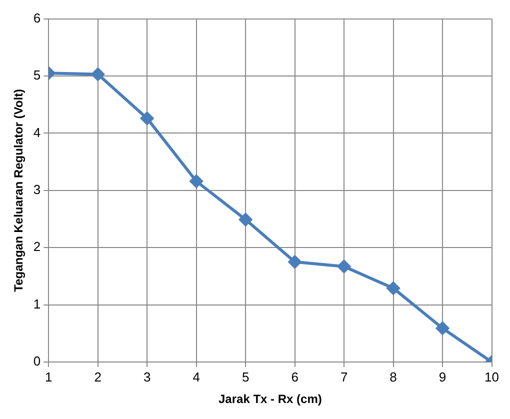  Describe the element at coordinates (37, 18) in the screenshot. I see `y-tick-label: 6` at that location.